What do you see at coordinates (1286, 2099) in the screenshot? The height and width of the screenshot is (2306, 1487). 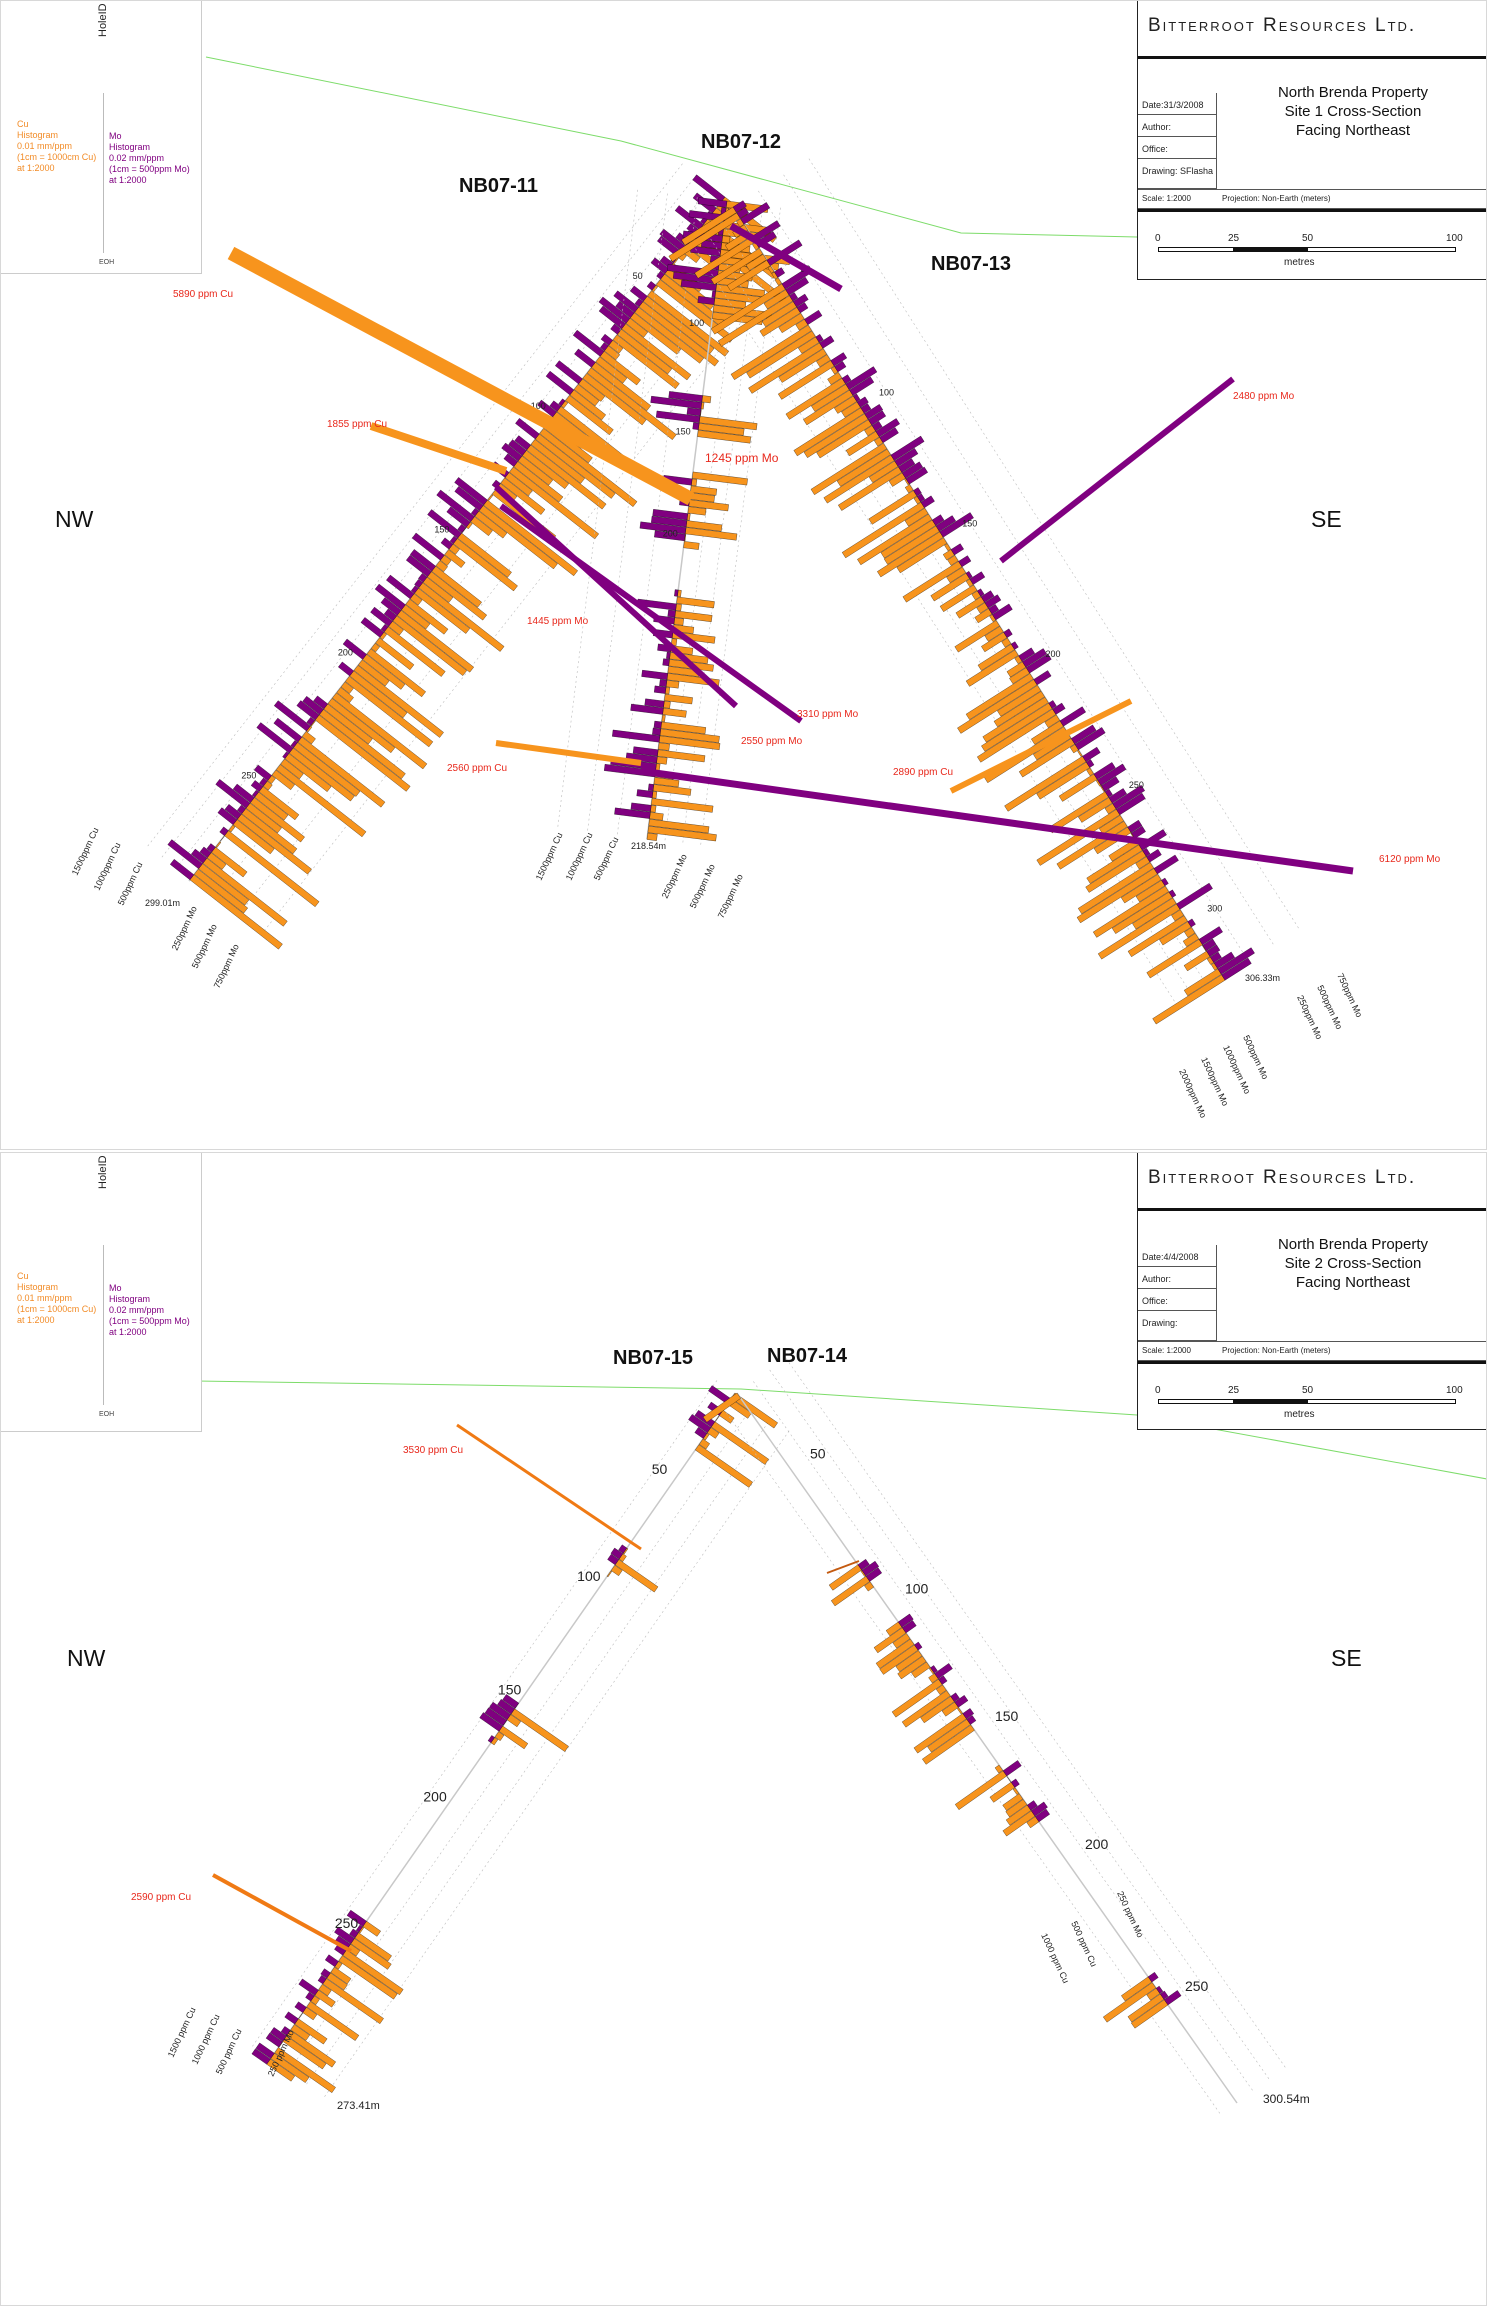 I see `eoh-nb07-14: 300.54m` at bounding box center [1286, 2099].